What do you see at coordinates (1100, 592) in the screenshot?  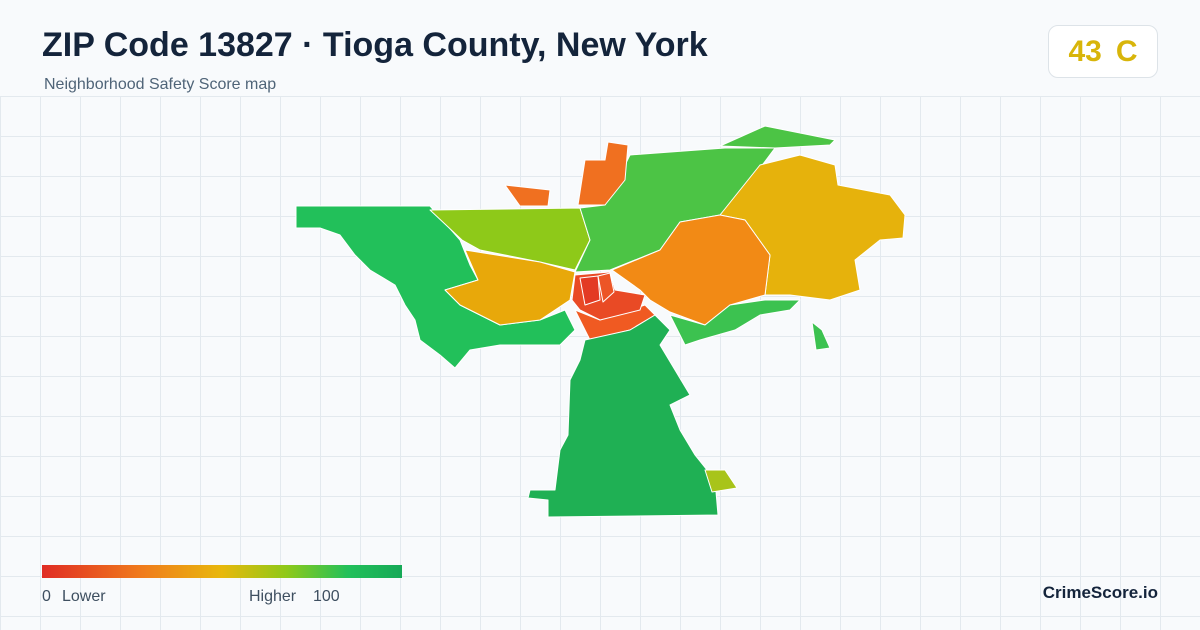 I see `brand: CrimeScore.io` at bounding box center [1100, 592].